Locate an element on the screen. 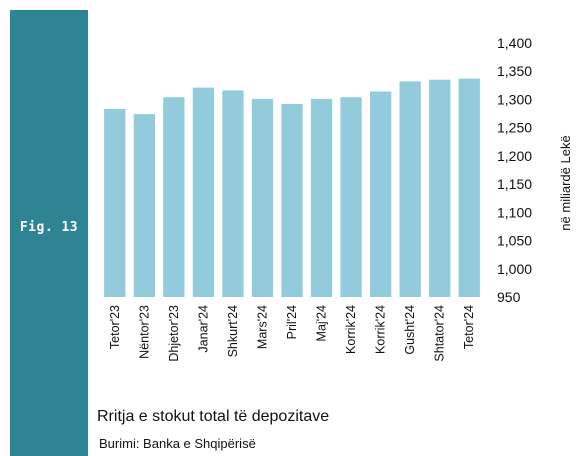 This screenshot has height=456, width=581. x-tick-label-7: Maj'24 is located at coordinates (322, 323).